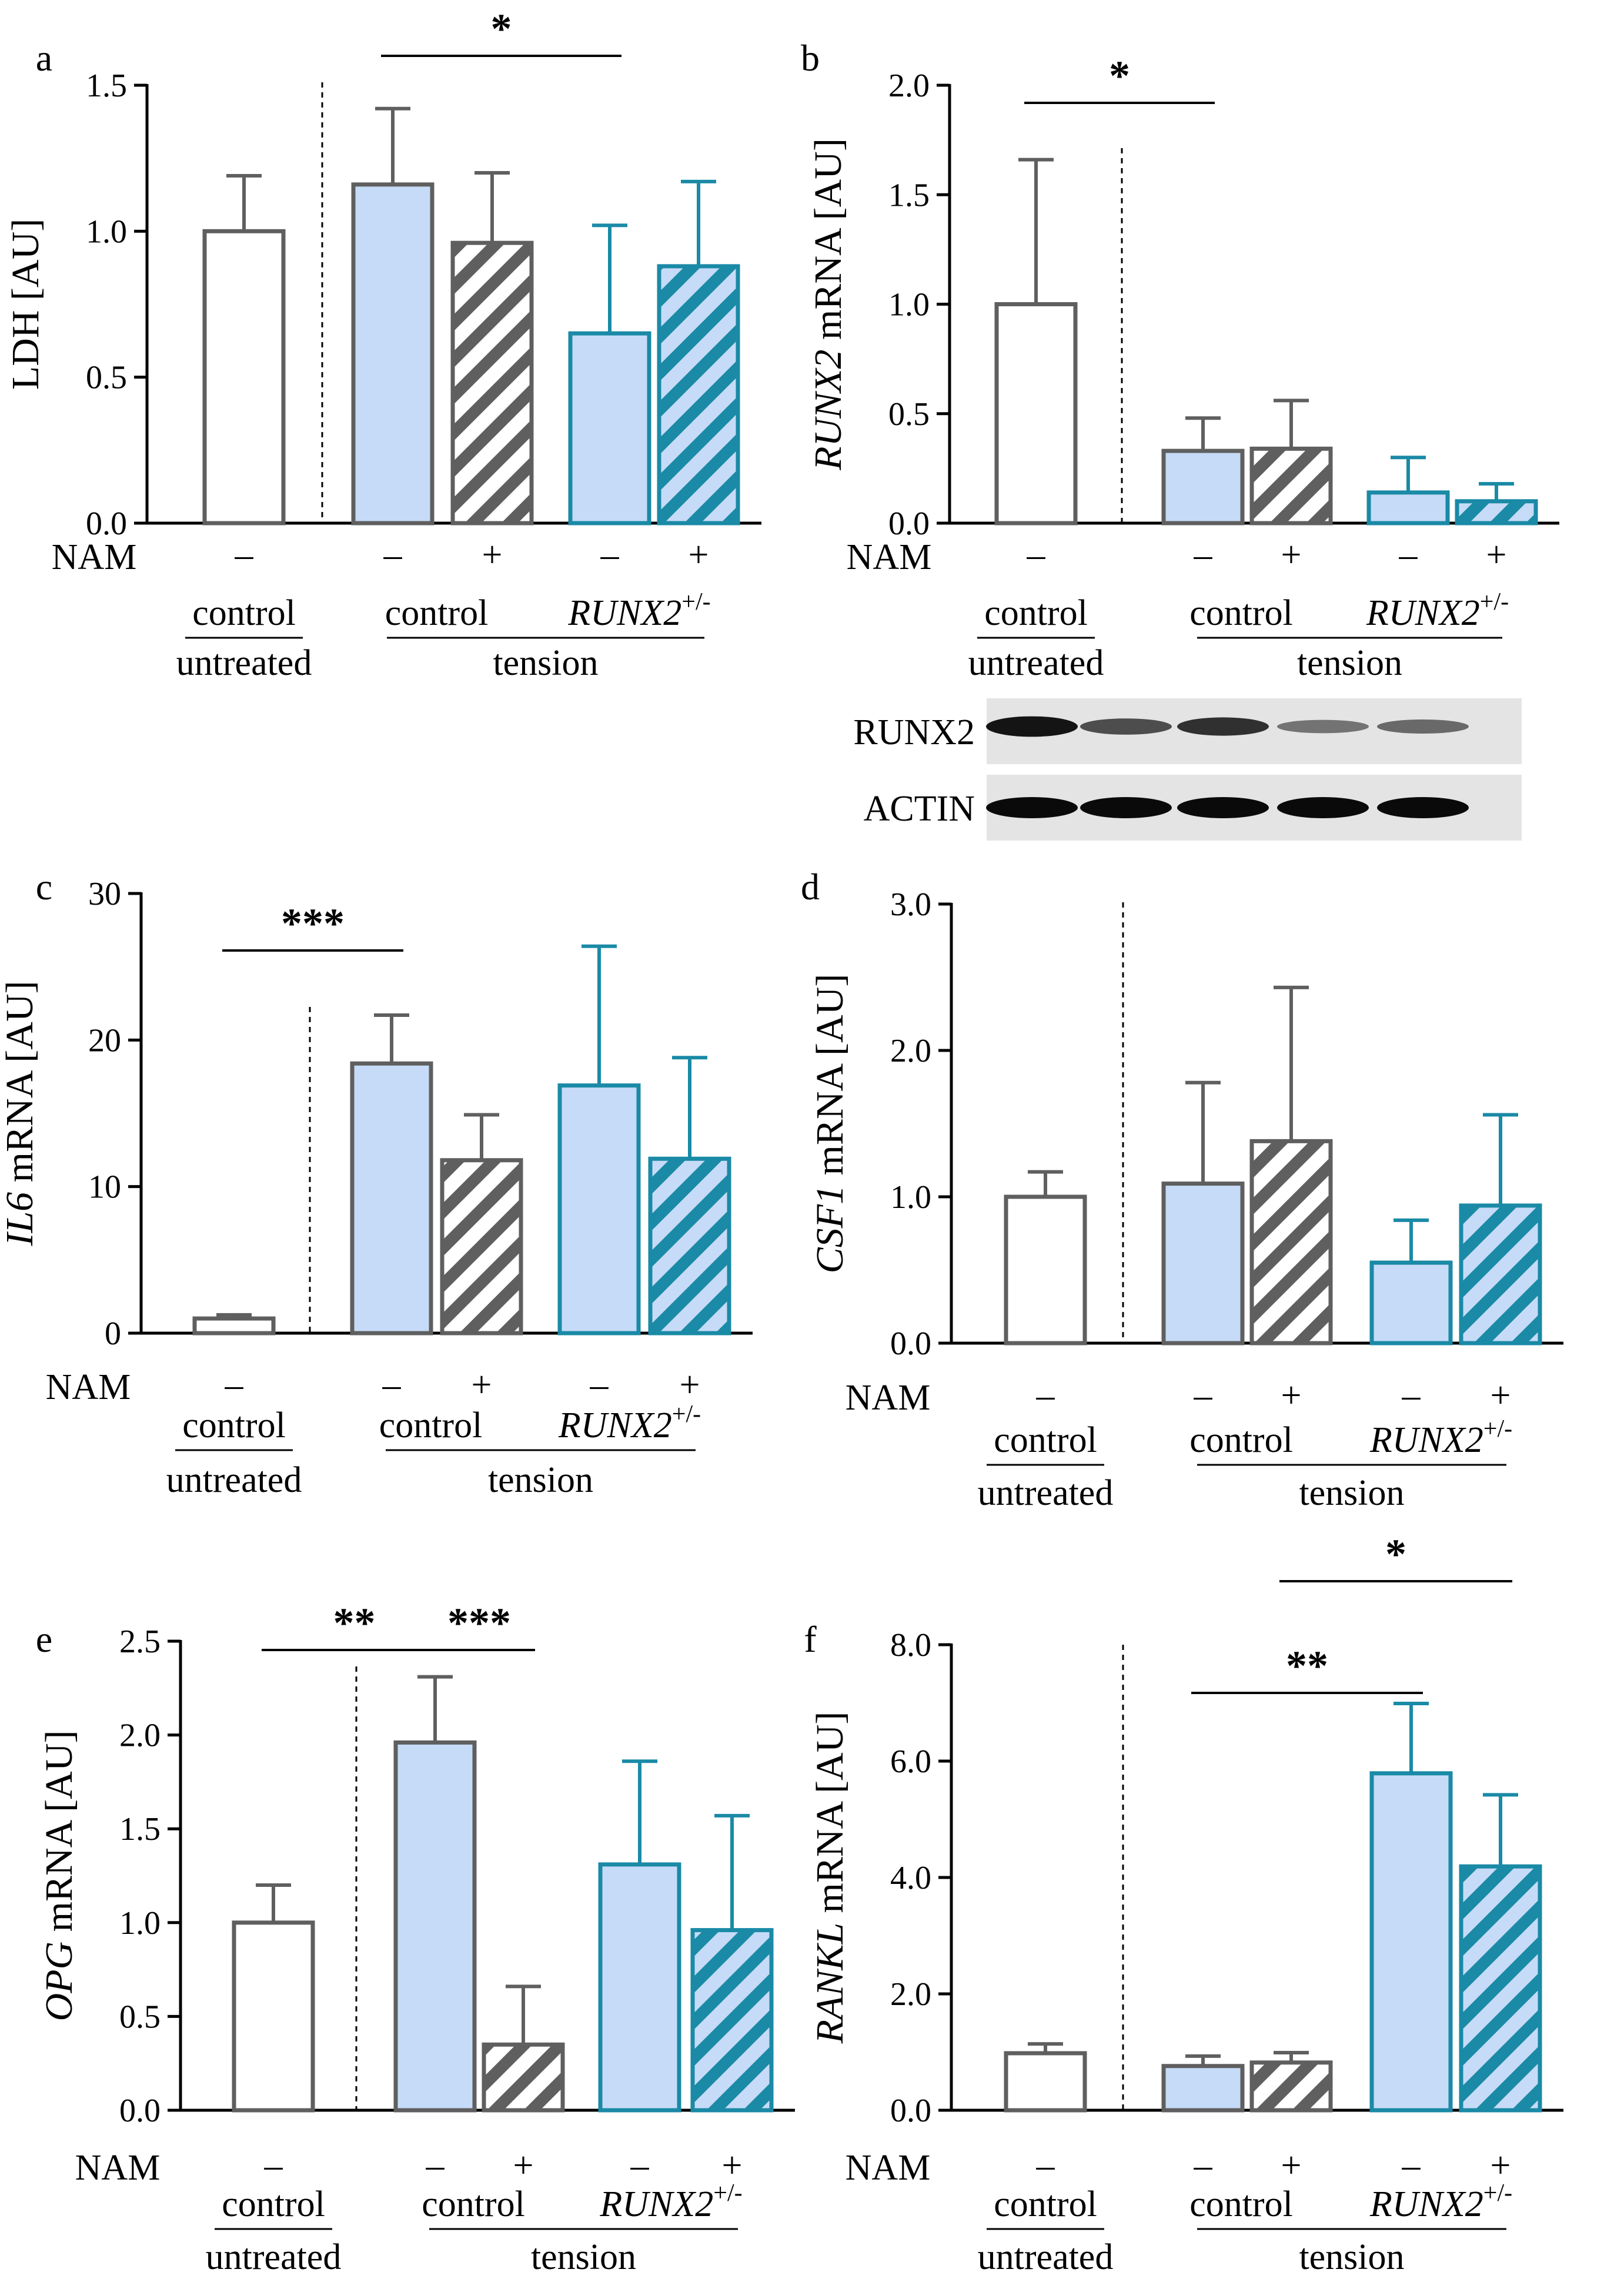 The image size is (1604, 2296). Describe the element at coordinates (829, 1878) in the screenshot. I see `panel-f-y-axis-label: RANKL mRNA [AU]` at that location.